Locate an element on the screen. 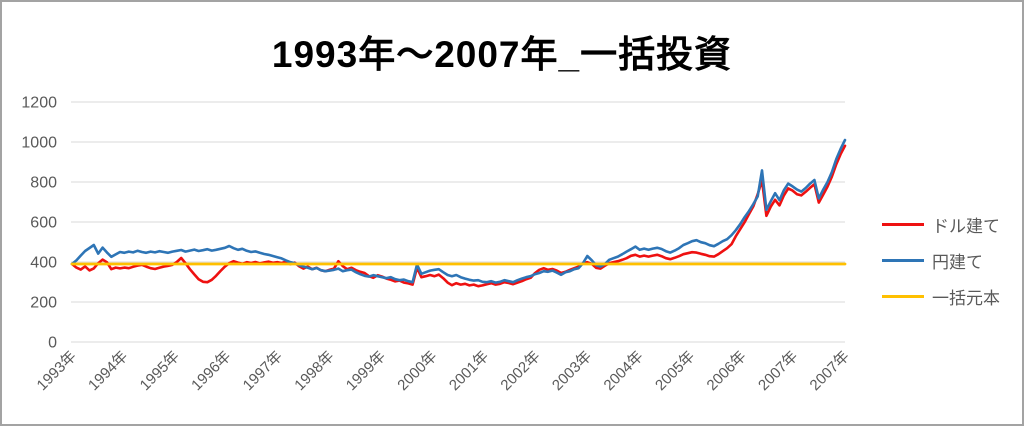 The image size is (1024, 426). legend-label: ドル建て is located at coordinates (966, 226).